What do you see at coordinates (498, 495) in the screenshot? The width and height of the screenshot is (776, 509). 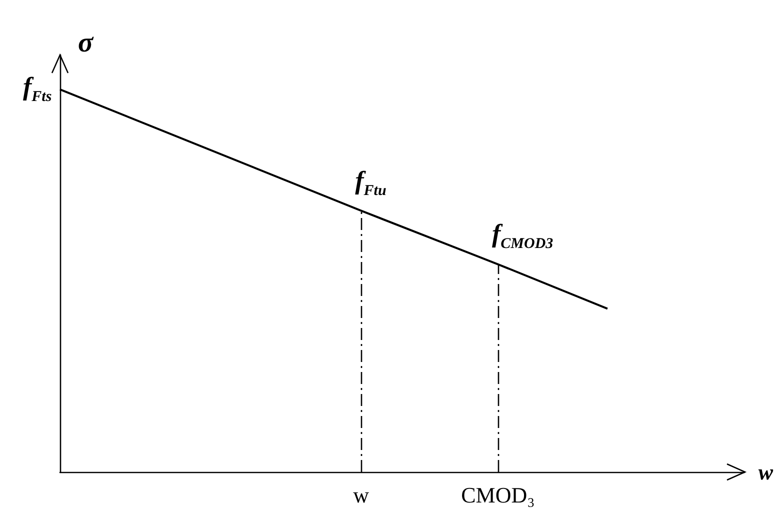 I see `x-tick-label: CMOD₃` at bounding box center [498, 495].